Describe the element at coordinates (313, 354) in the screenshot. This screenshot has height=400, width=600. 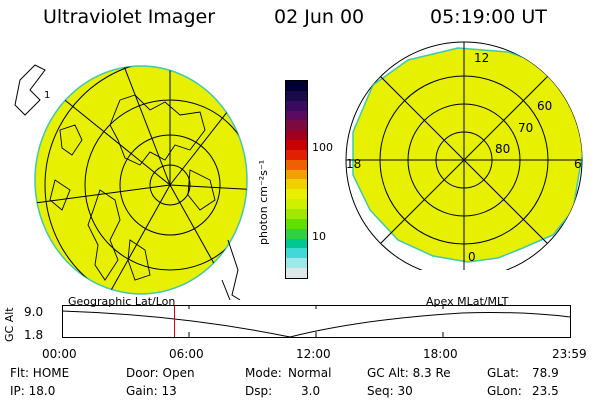
I see `time-tick-1200: 12:00` at that location.